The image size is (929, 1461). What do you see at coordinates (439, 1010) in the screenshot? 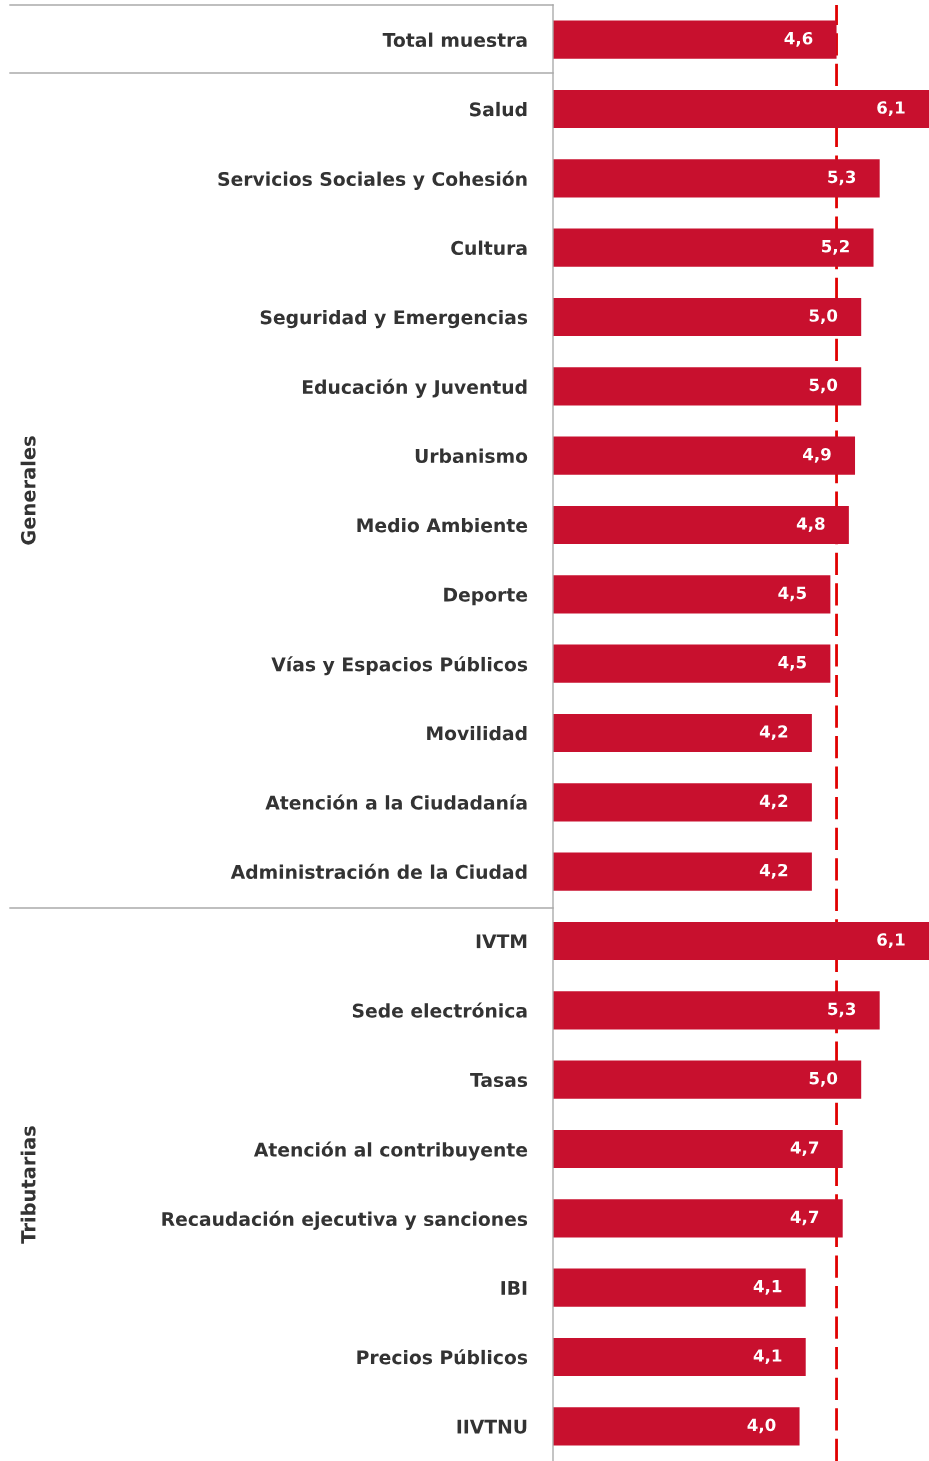
I see `y-tick-label: Sede electrónica` at bounding box center [439, 1010].